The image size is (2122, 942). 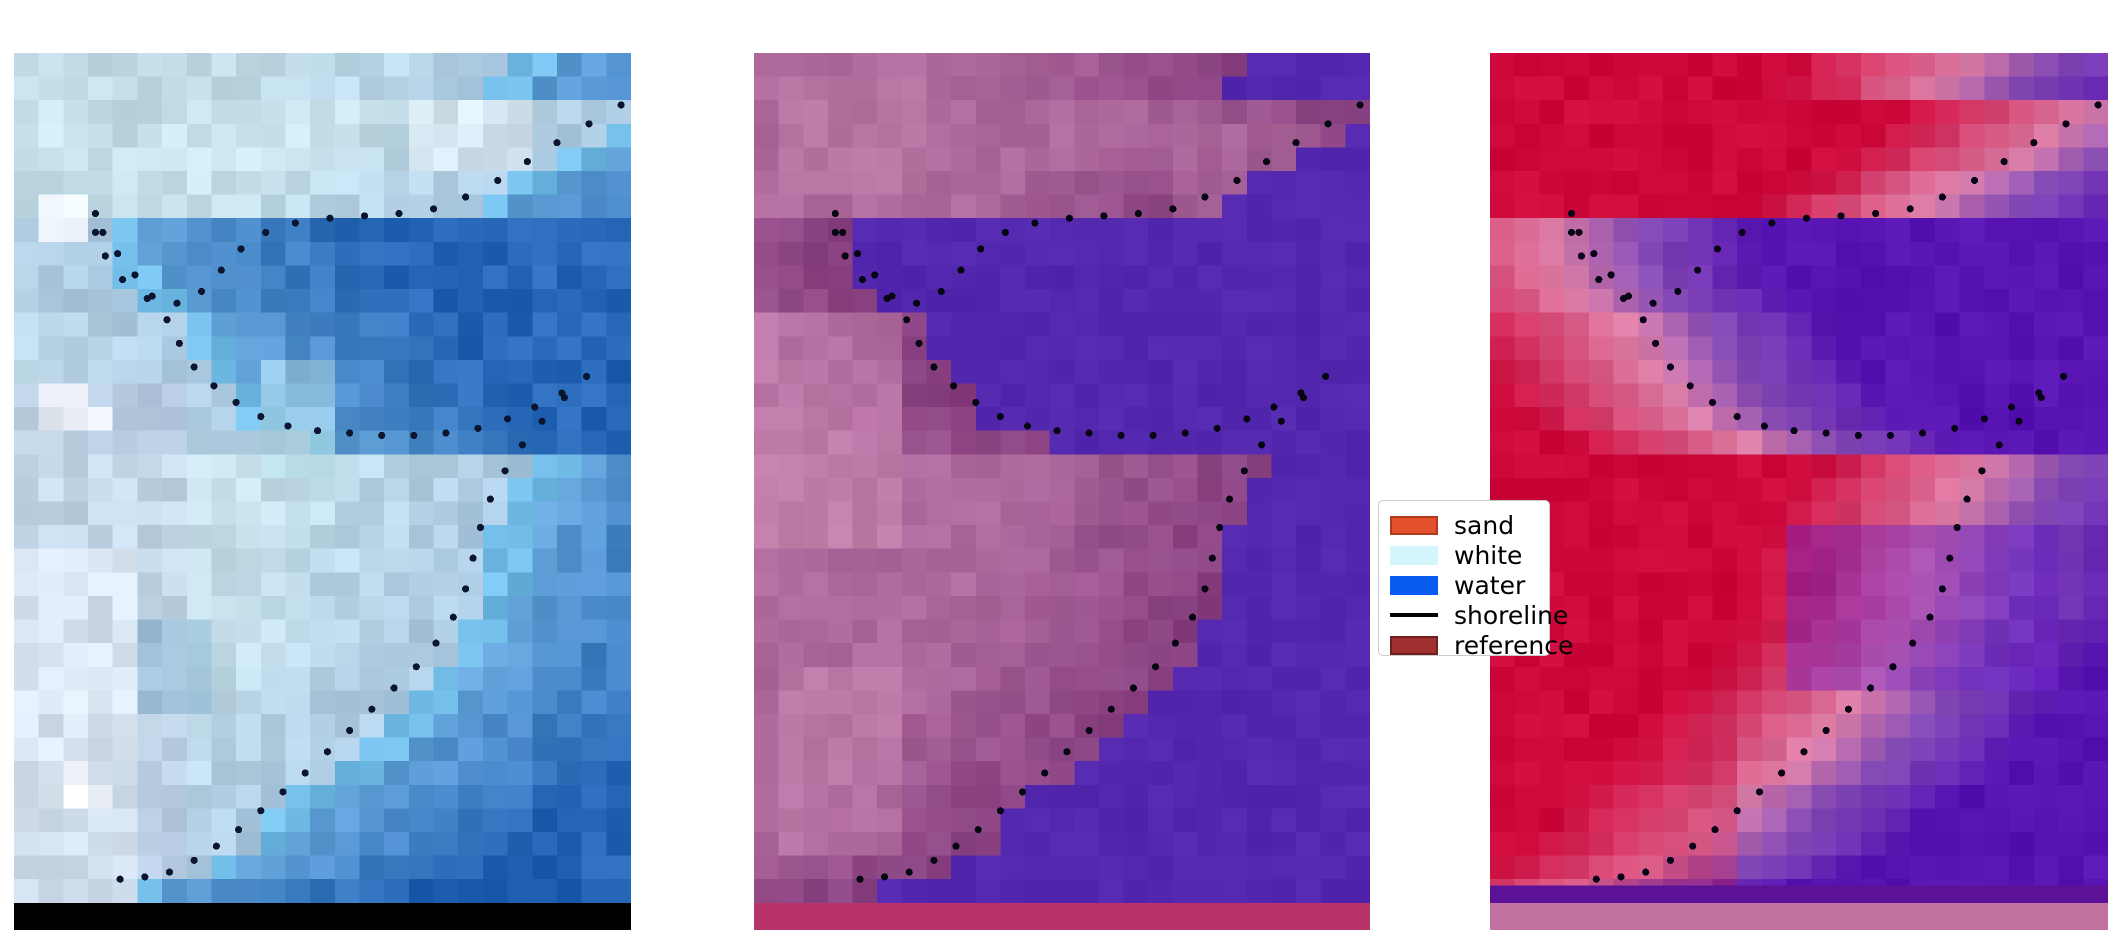 I want to click on legend-label-reference: reference, so click(x=1514, y=645).